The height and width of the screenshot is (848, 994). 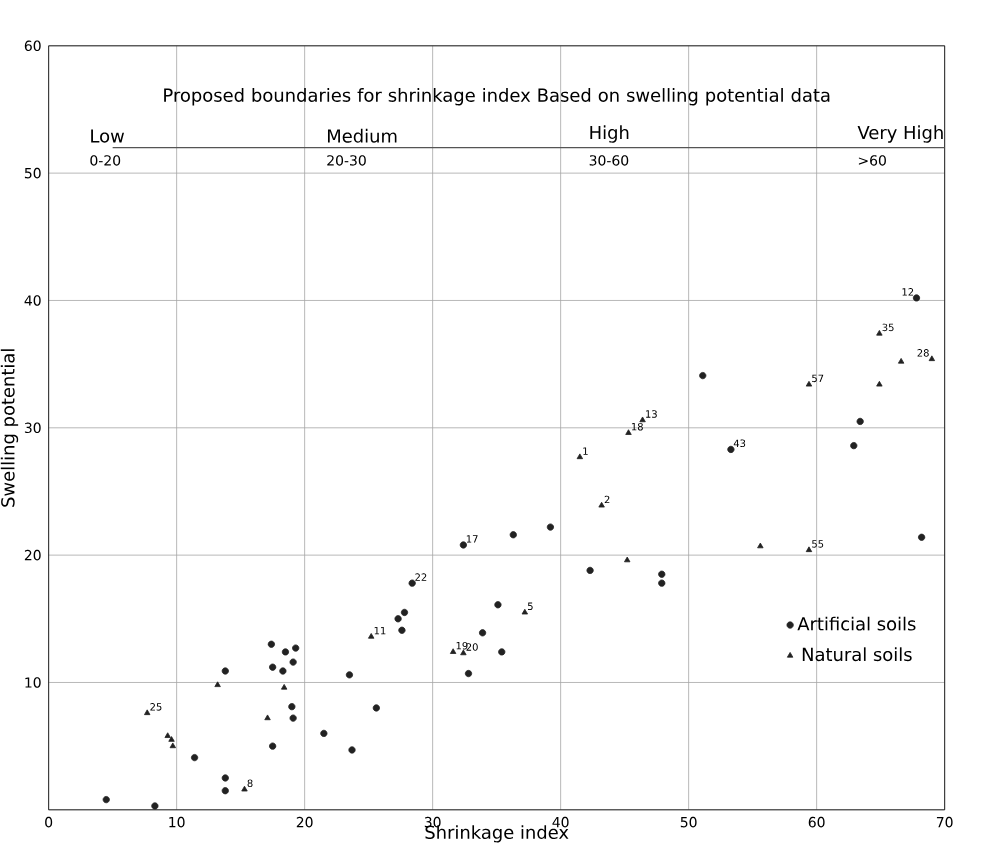 What do you see at coordinates (362, 135) in the screenshot?
I see `annotation: Medium` at bounding box center [362, 135].